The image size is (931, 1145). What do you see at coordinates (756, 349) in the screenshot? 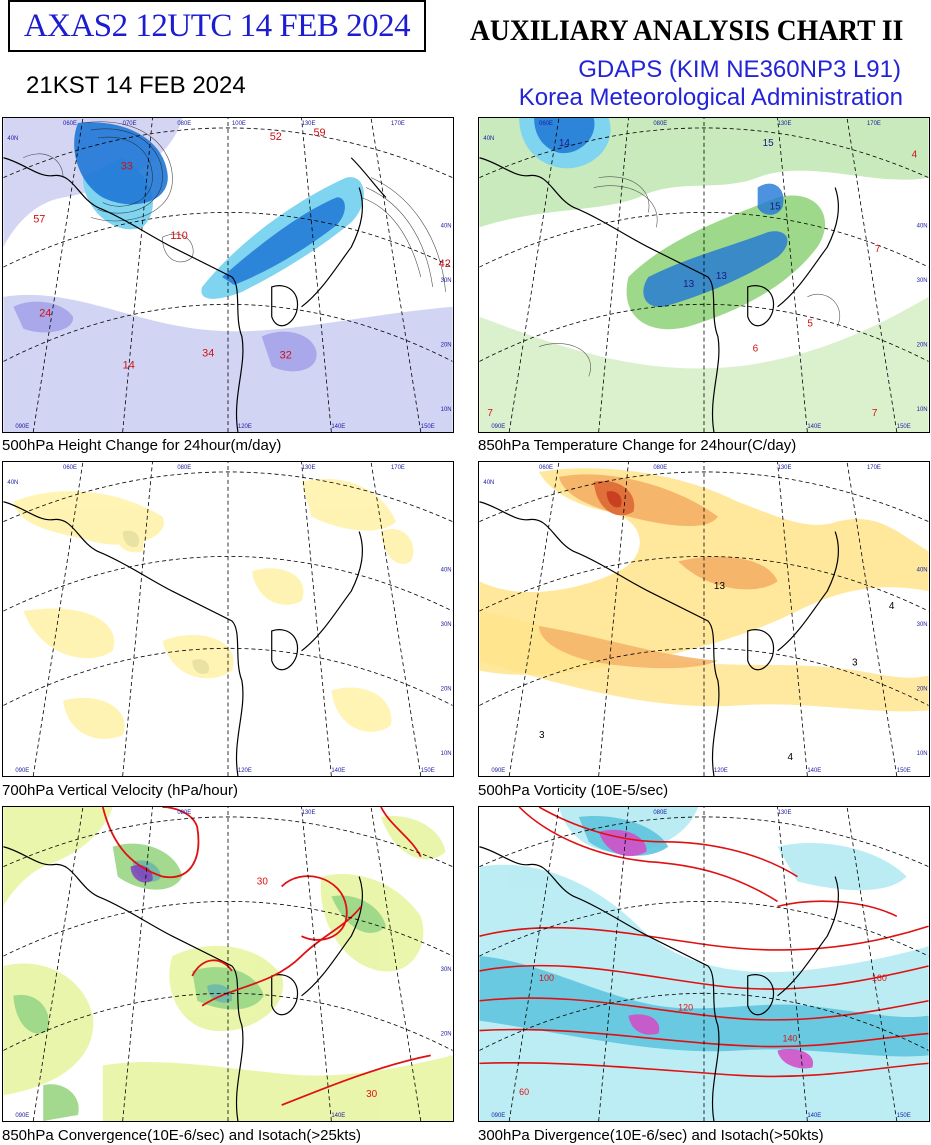
I see `map-label: 6` at bounding box center [756, 349].